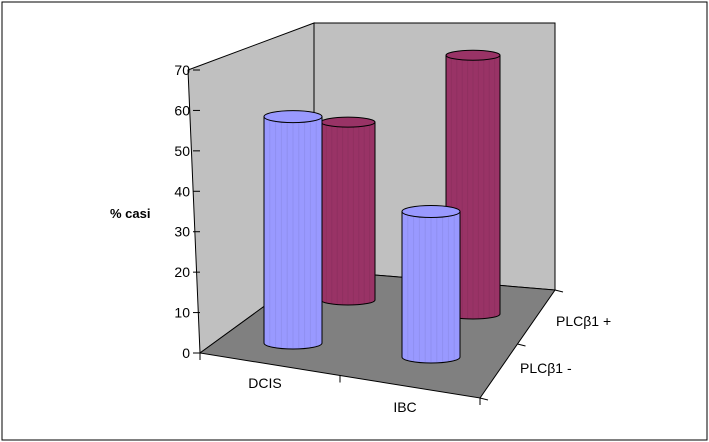 The width and height of the screenshot is (709, 442). I want to click on bar-minus-dcis, so click(293, 230).